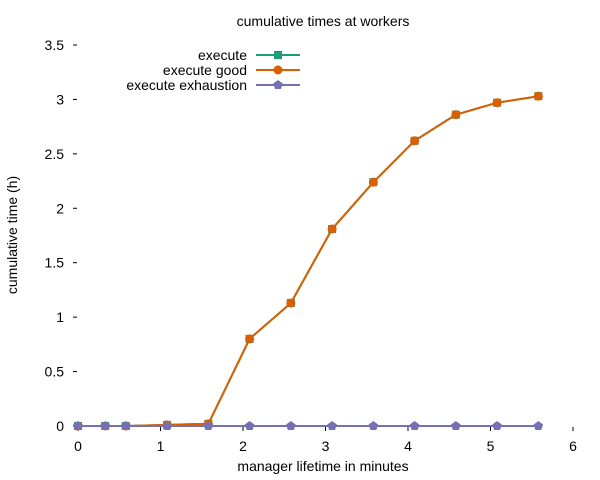 Image resolution: width=600 pixels, height=480 pixels. Describe the element at coordinates (61, 235) in the screenshot. I see `y-axis: 0 0.5 1 1.5 2 2.5 3 3.5` at that location.